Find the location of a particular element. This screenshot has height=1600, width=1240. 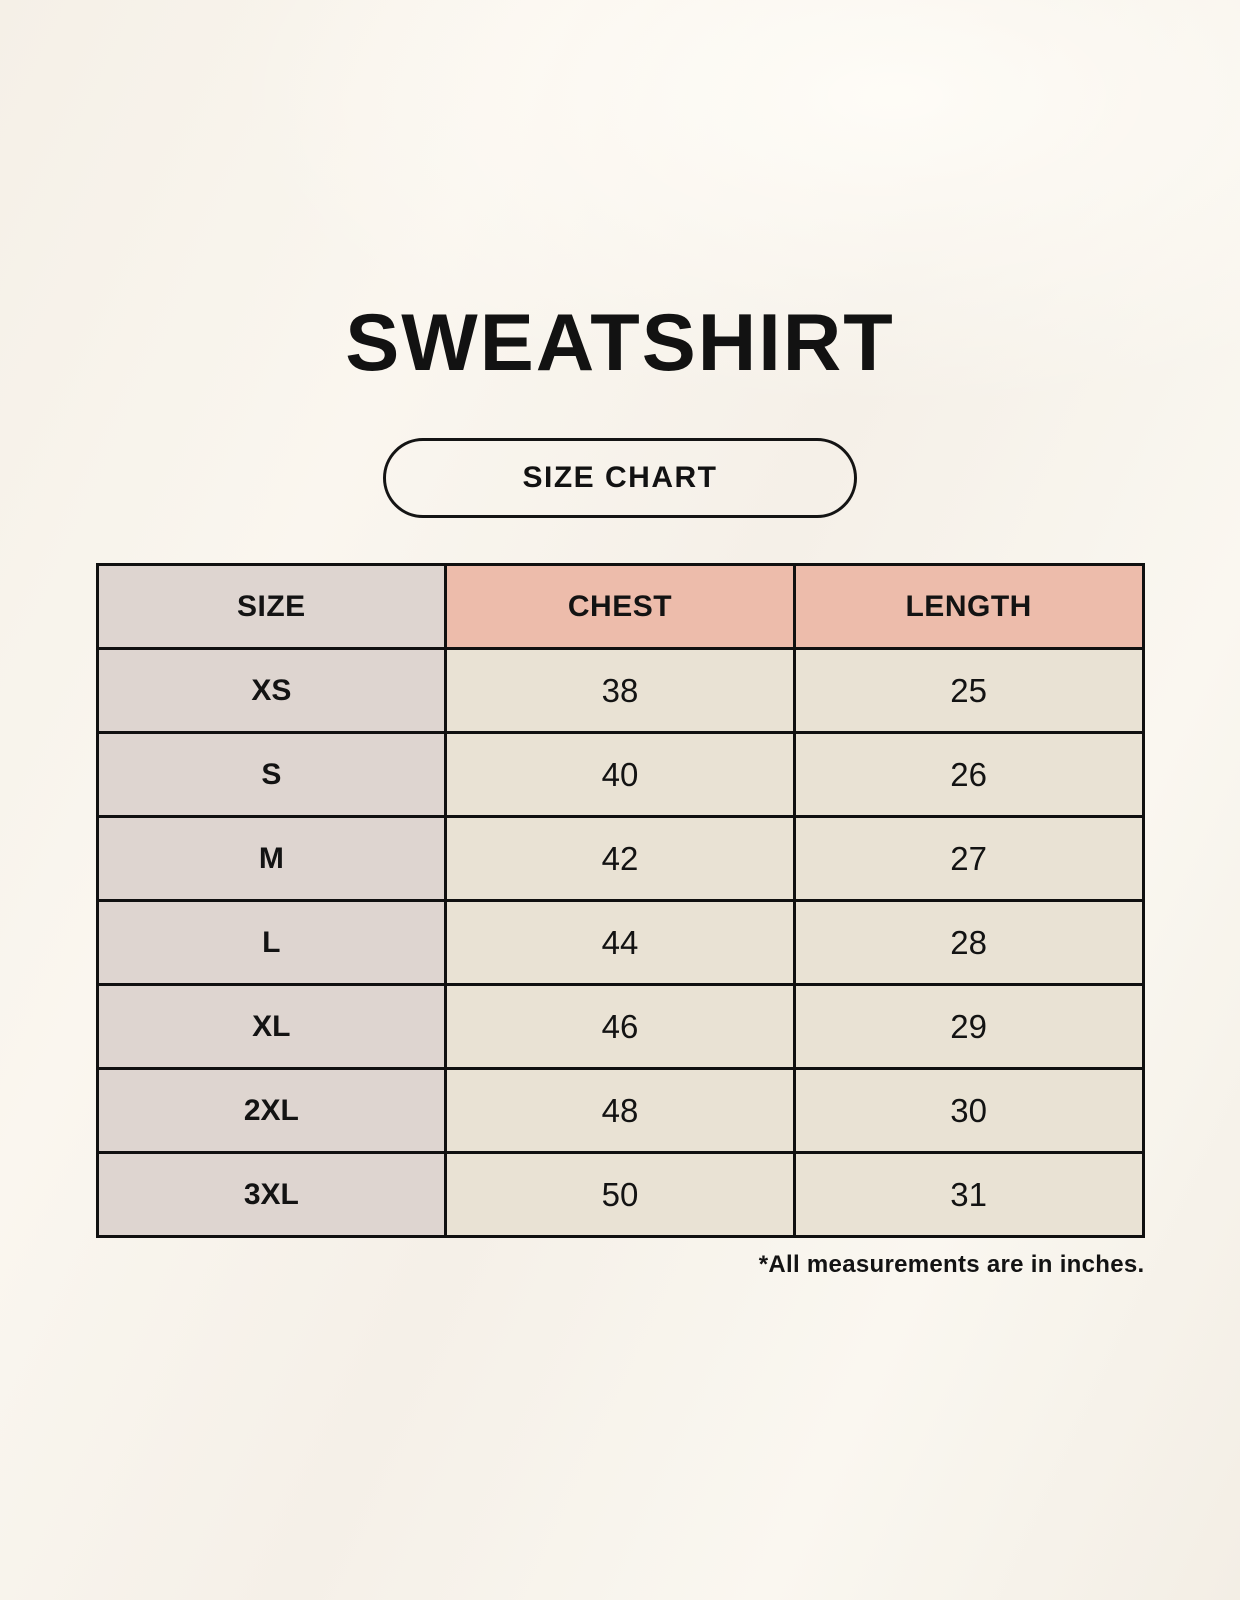

length-value: 31 is located at coordinates (968, 1194).